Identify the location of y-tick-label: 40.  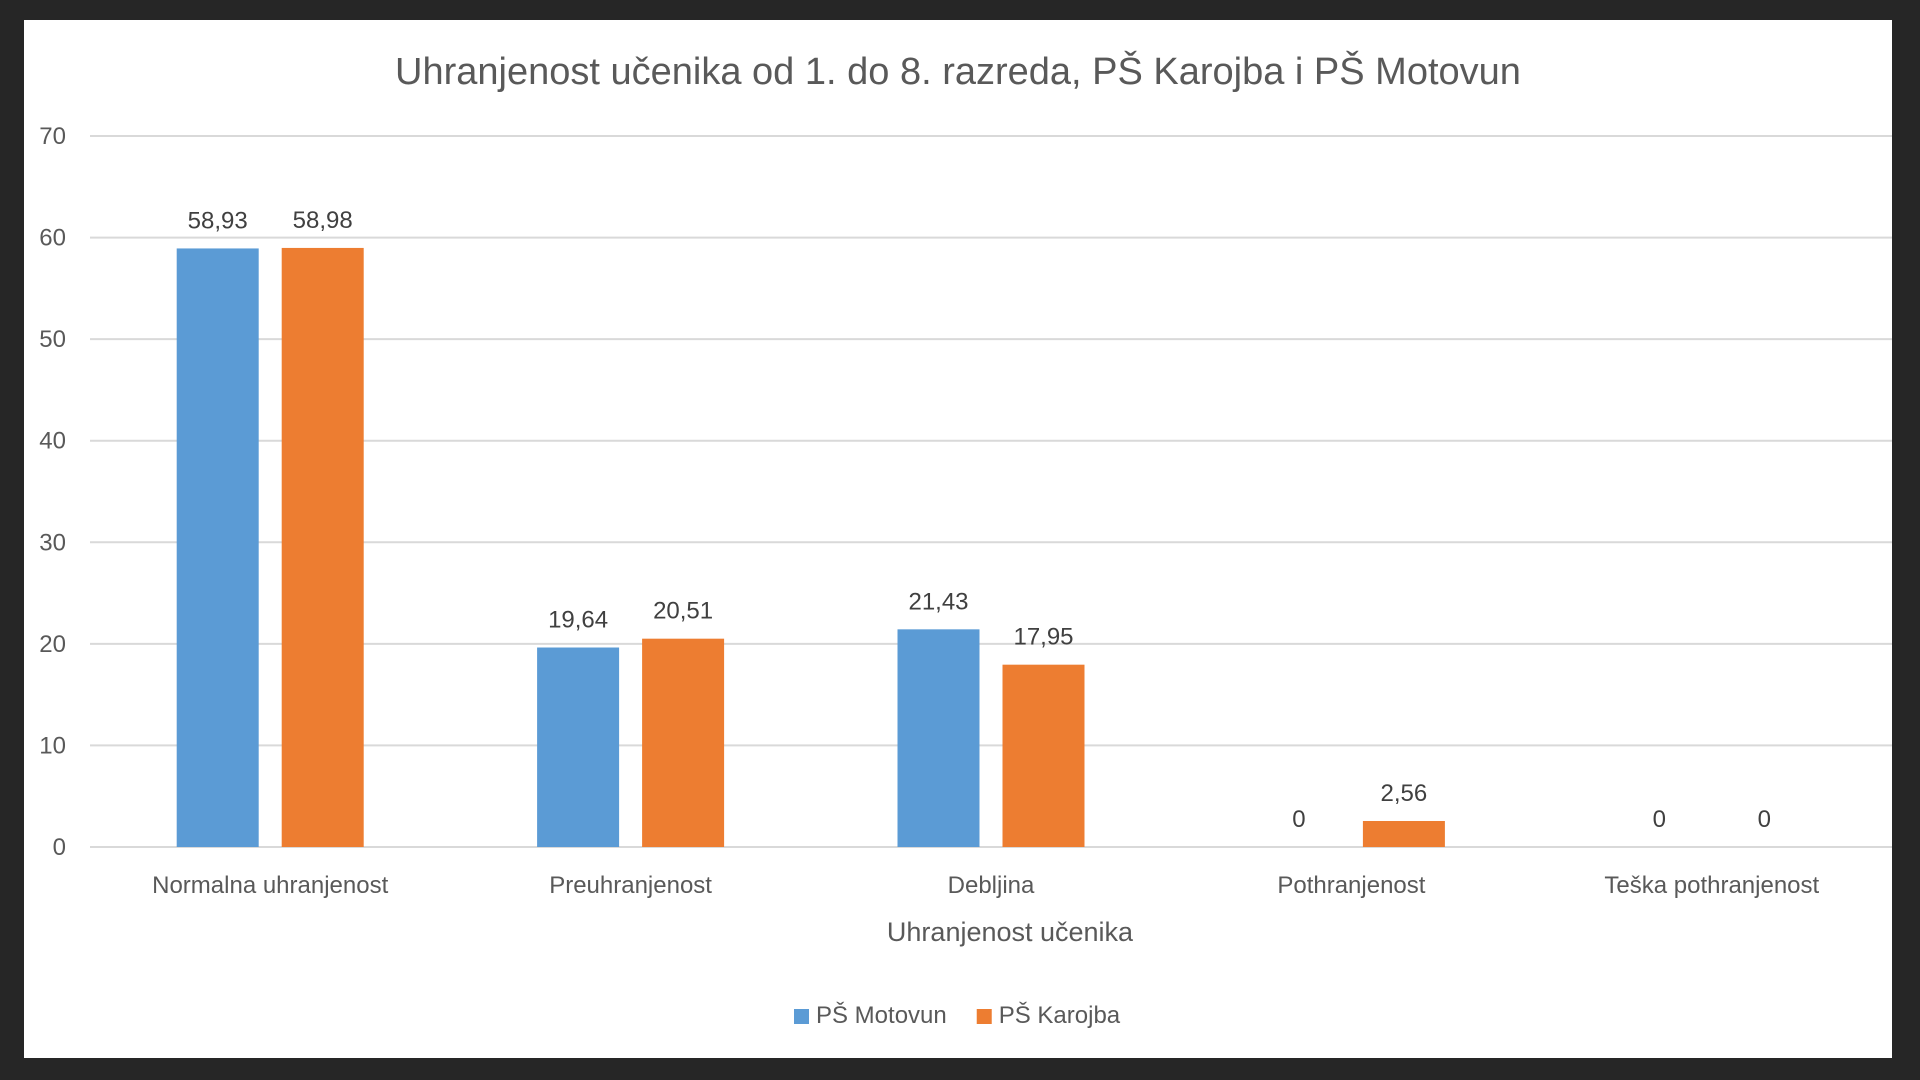
(52, 441).